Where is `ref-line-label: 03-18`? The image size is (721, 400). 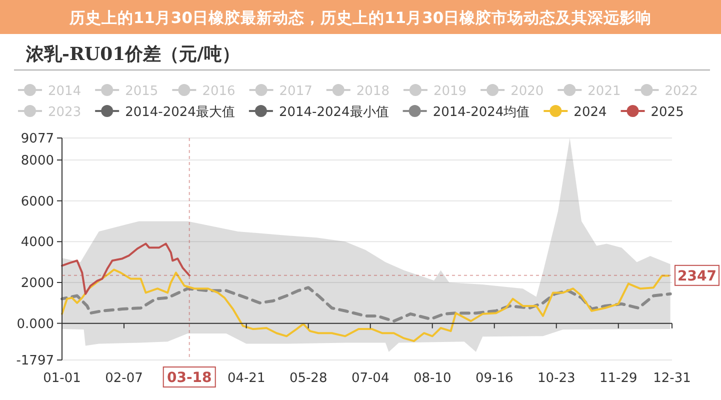 ref-line-label: 03-18 is located at coordinates (189, 378).